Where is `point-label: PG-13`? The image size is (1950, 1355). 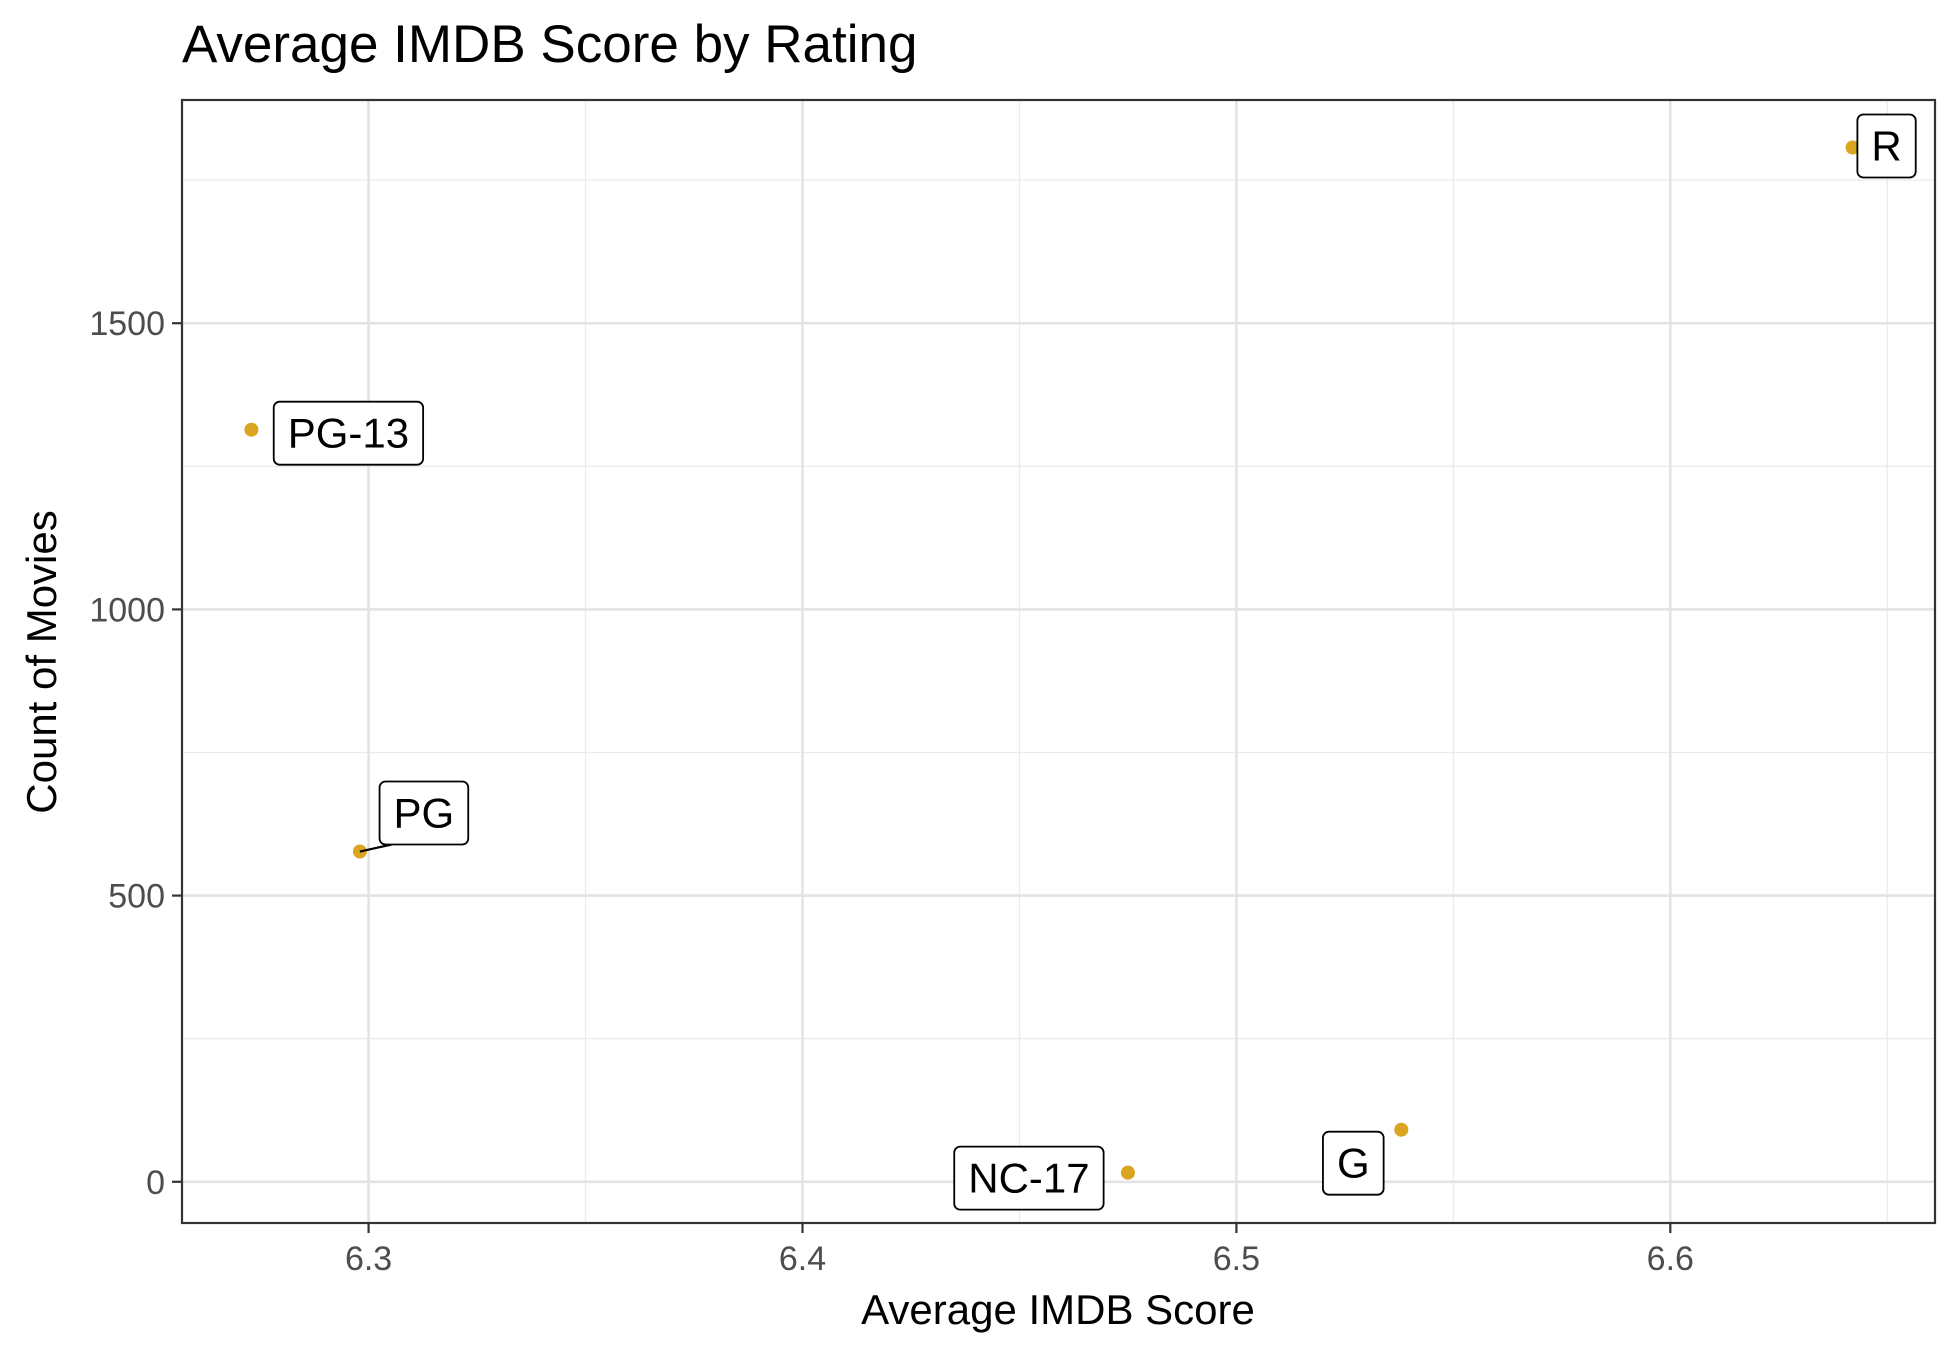 point-label: PG-13 is located at coordinates (348, 433).